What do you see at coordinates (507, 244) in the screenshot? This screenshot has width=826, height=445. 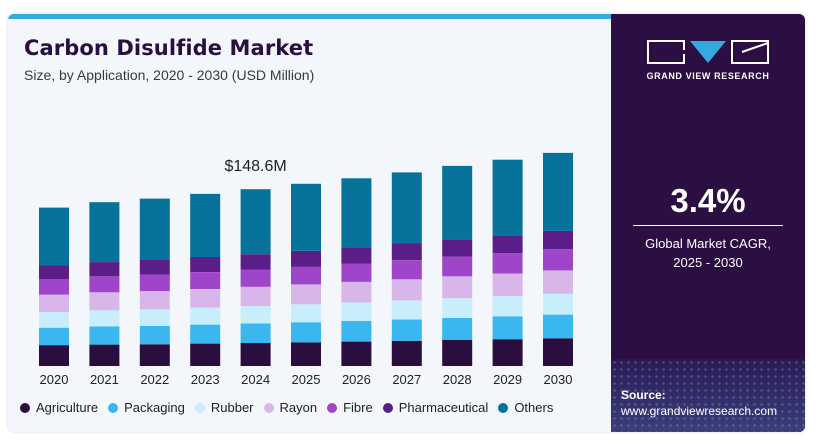 I see `bar-segment-2029-pharmaceutical` at bounding box center [507, 244].